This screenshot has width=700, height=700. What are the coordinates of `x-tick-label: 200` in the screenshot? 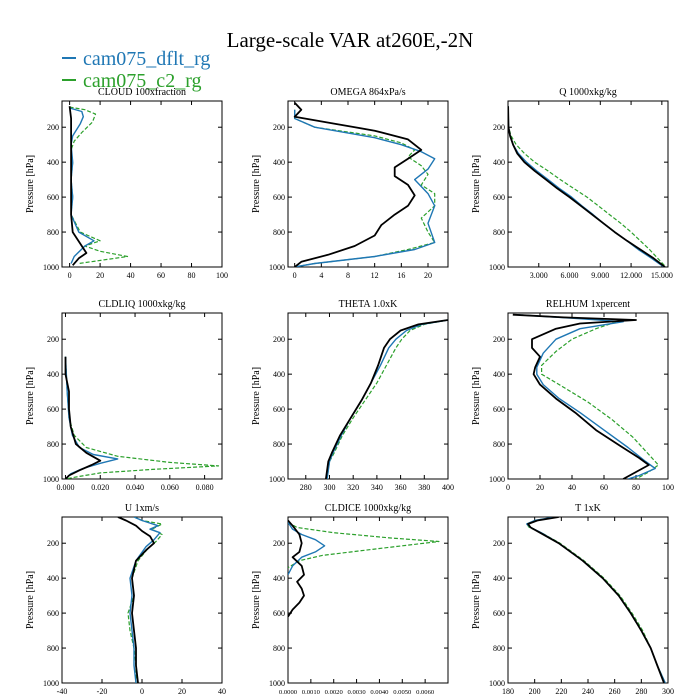 It's located at (535, 691).